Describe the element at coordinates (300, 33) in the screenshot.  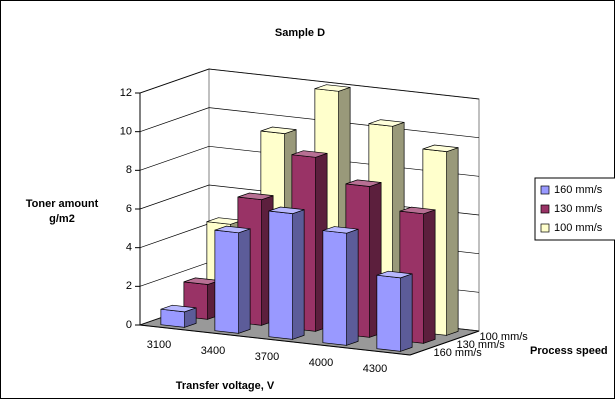
I see `chart-title: Sample D` at that location.